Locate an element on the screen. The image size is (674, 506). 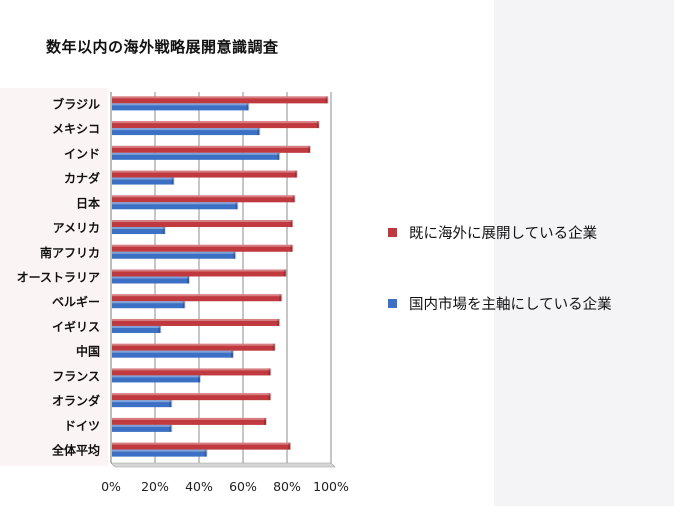
category-label: アメリカ is located at coordinates (76, 228).